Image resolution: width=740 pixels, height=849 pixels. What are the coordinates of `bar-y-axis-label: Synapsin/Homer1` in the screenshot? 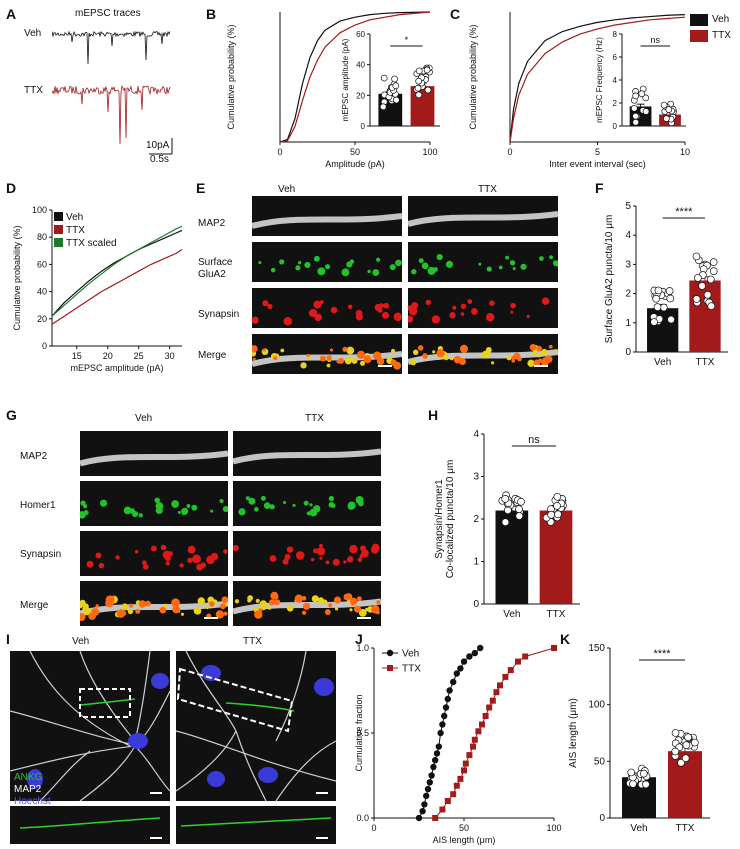 It's located at (439, 519).